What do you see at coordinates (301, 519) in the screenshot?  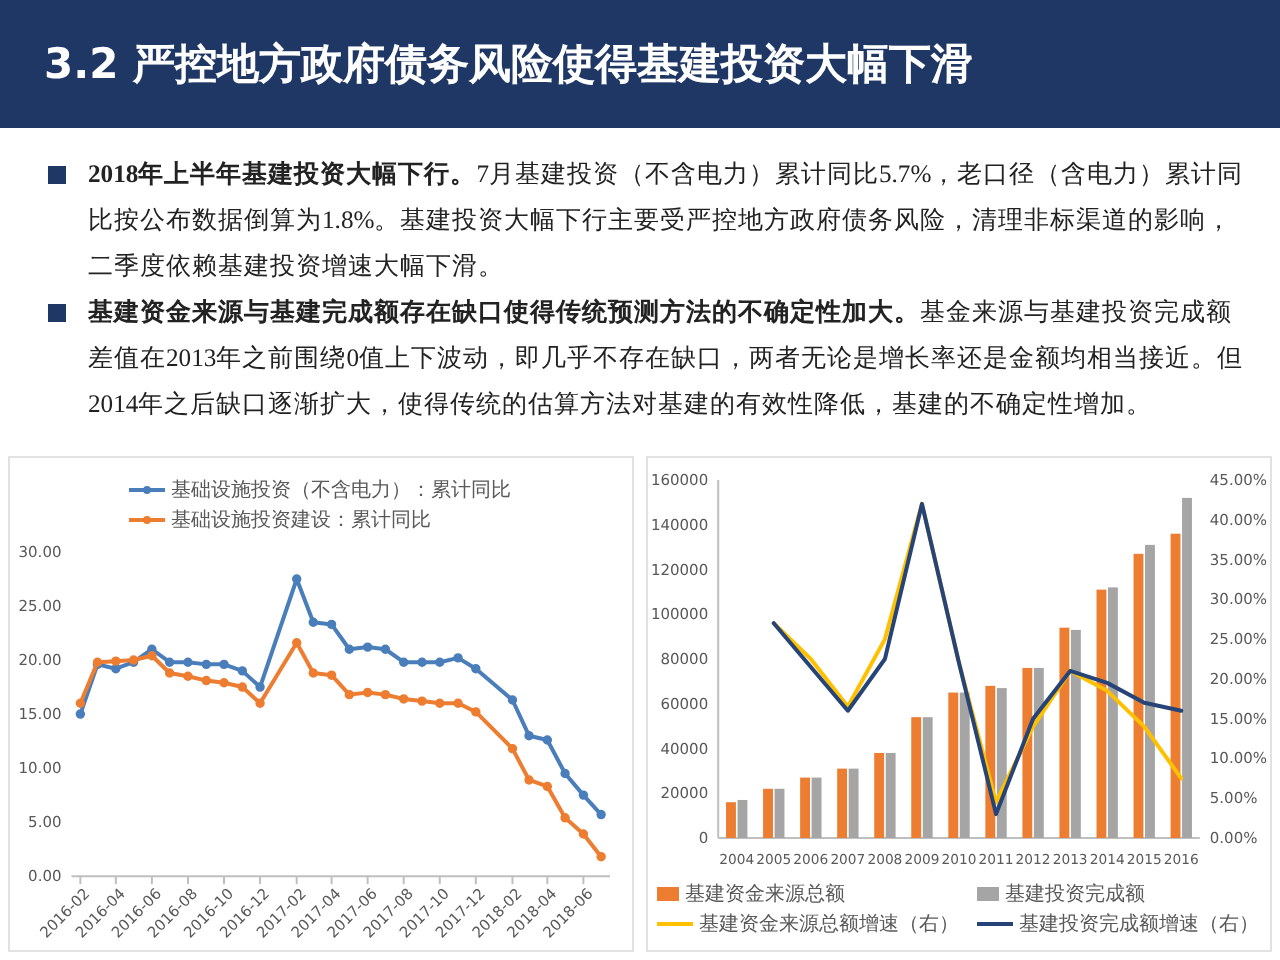 I see `legend-label: 基础设施投资建设：累计同比` at bounding box center [301, 519].